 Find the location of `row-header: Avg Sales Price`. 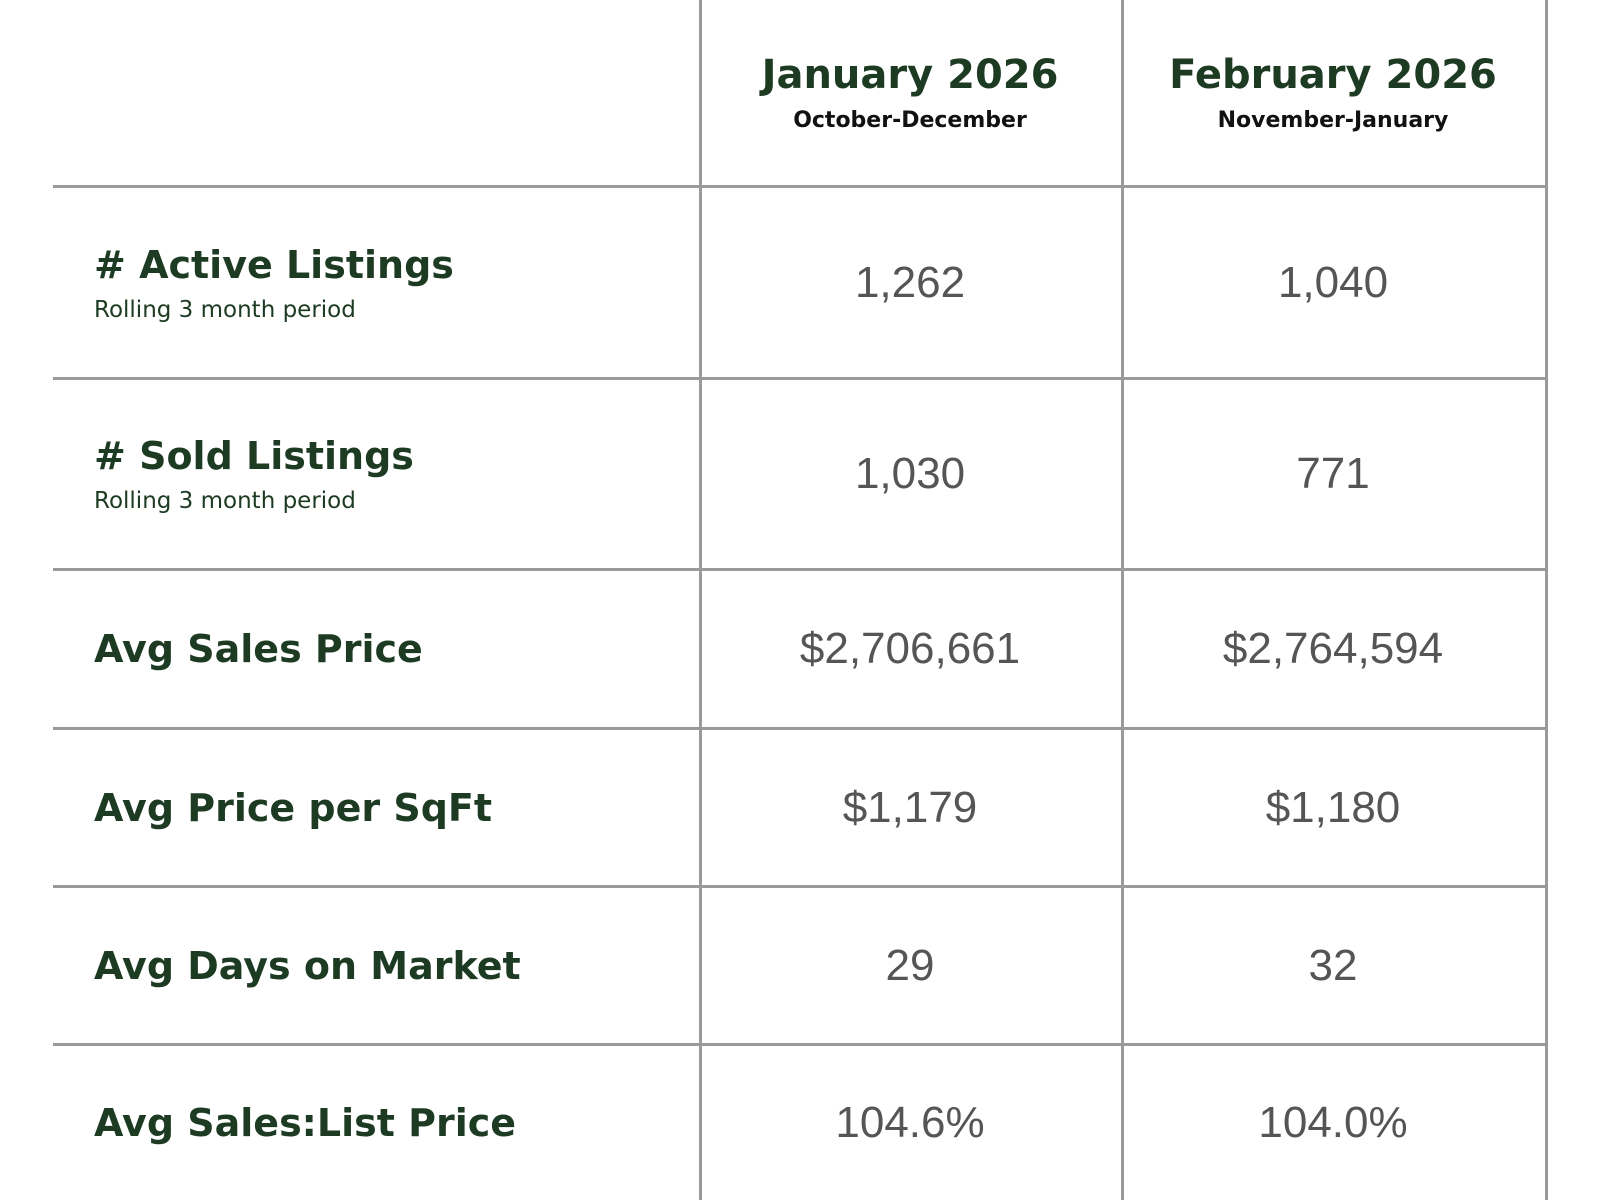

row-header: Avg Sales Price is located at coordinates (389, 649).